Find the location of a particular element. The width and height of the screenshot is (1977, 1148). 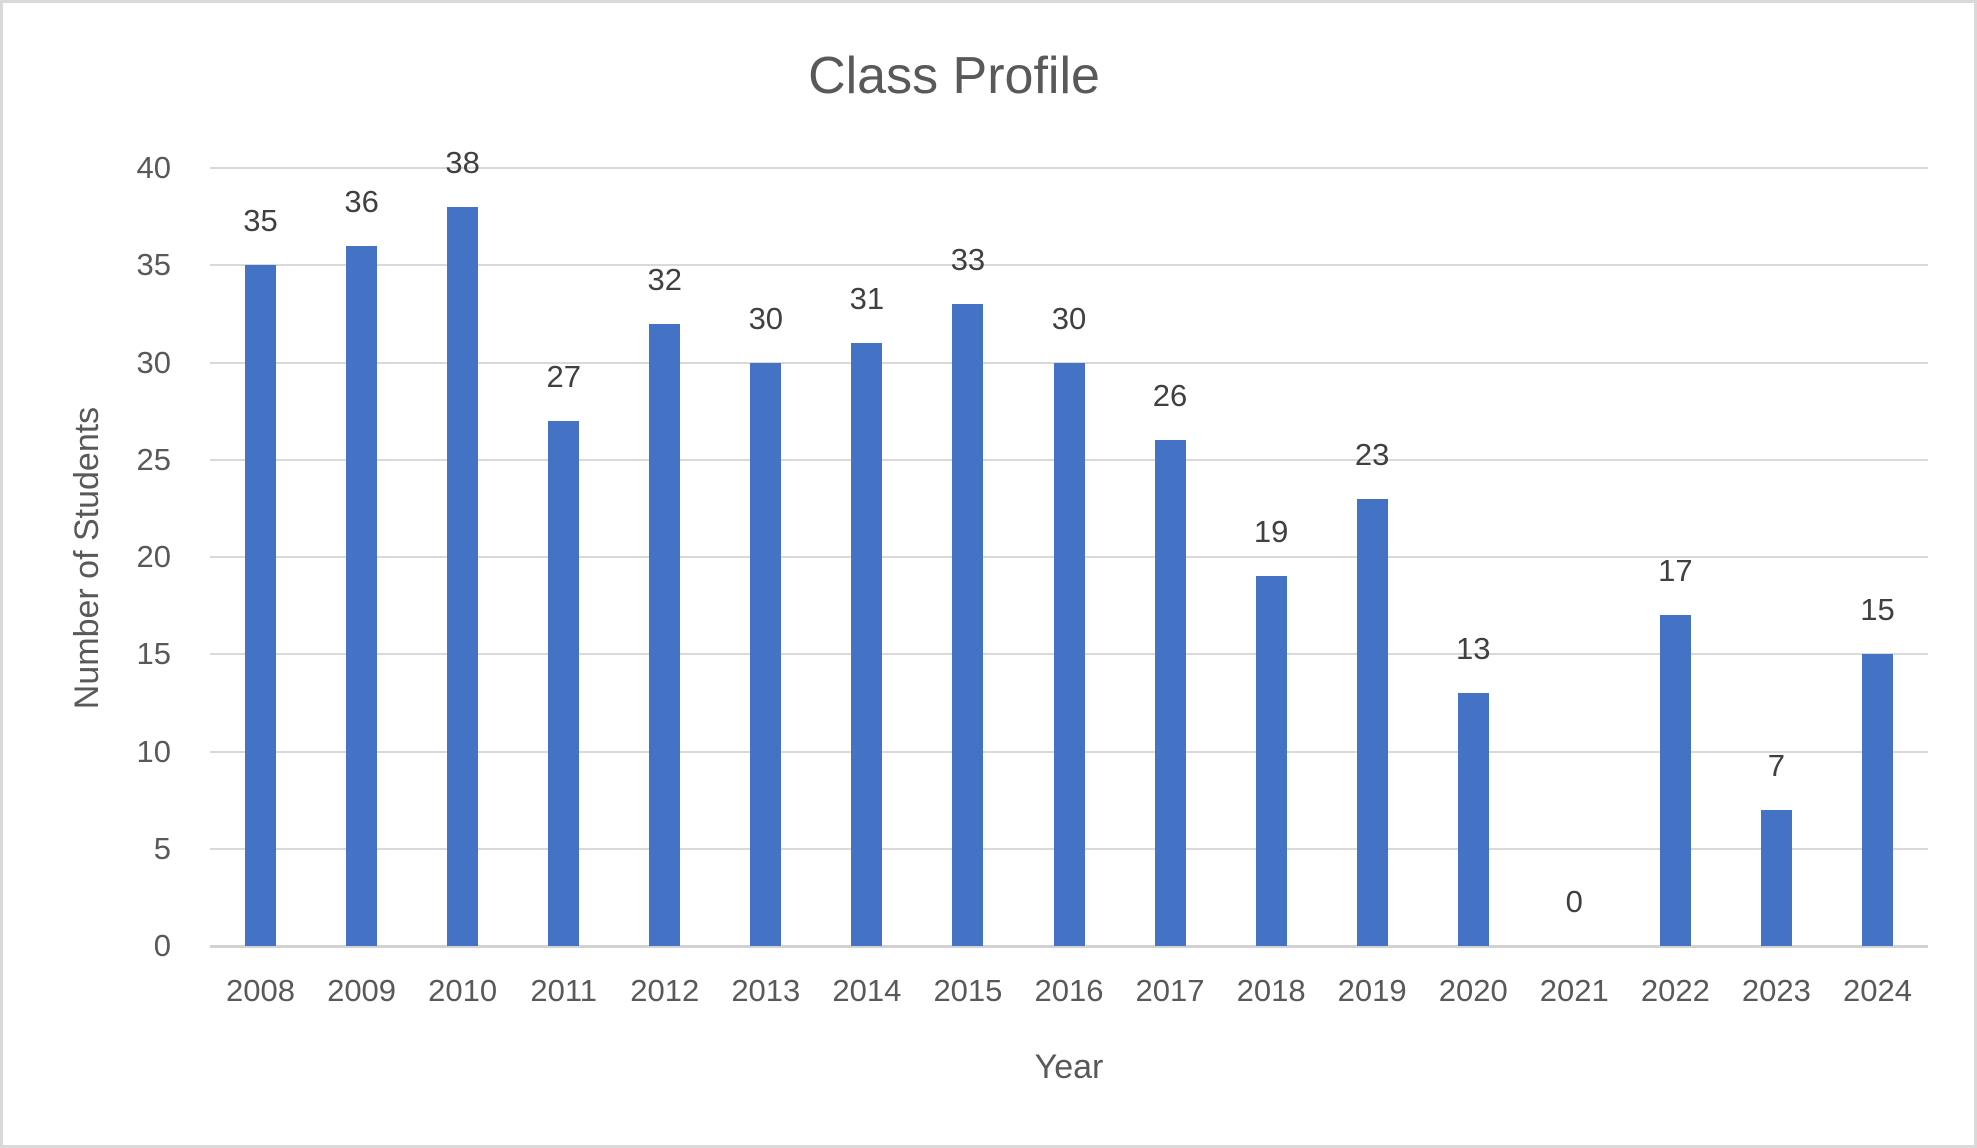

bar-2011 is located at coordinates (564, 683).